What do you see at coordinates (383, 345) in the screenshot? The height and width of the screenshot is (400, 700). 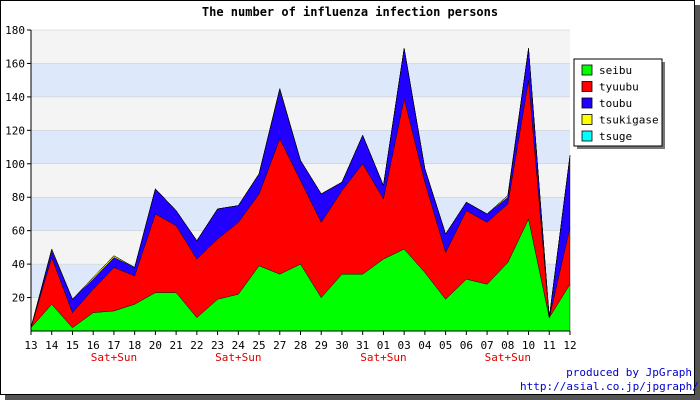 I see `x-tick-label: 01` at bounding box center [383, 345].